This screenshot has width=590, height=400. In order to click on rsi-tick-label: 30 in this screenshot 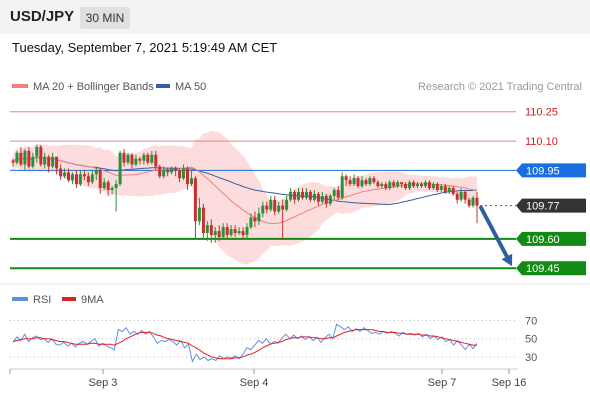, I will do `click(531, 358)`.